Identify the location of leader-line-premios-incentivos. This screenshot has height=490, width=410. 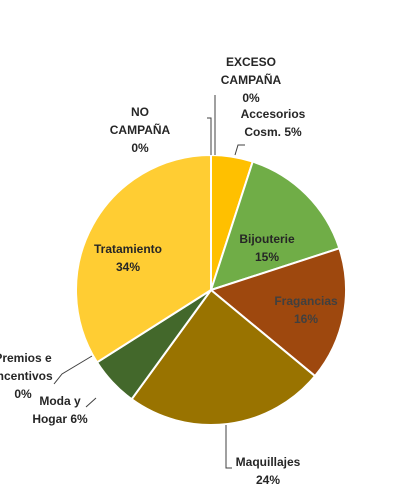
(73, 370).